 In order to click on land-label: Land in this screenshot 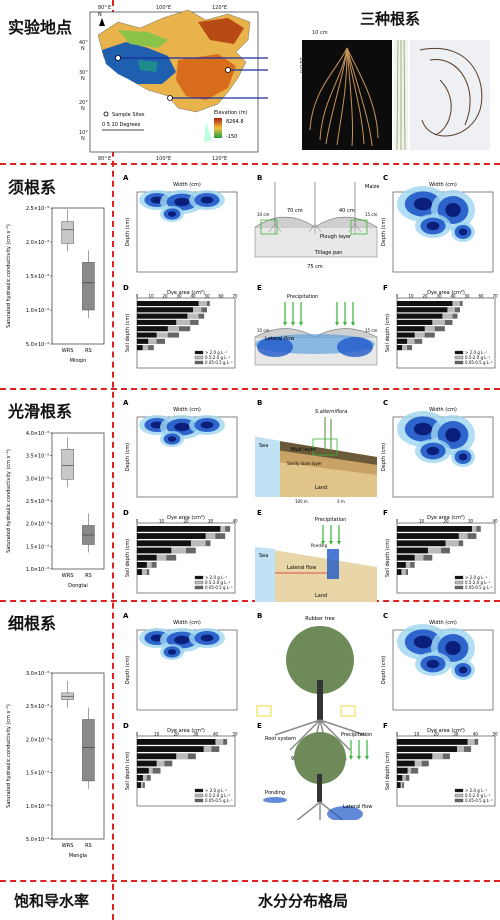, I will do `click(321, 488)`.